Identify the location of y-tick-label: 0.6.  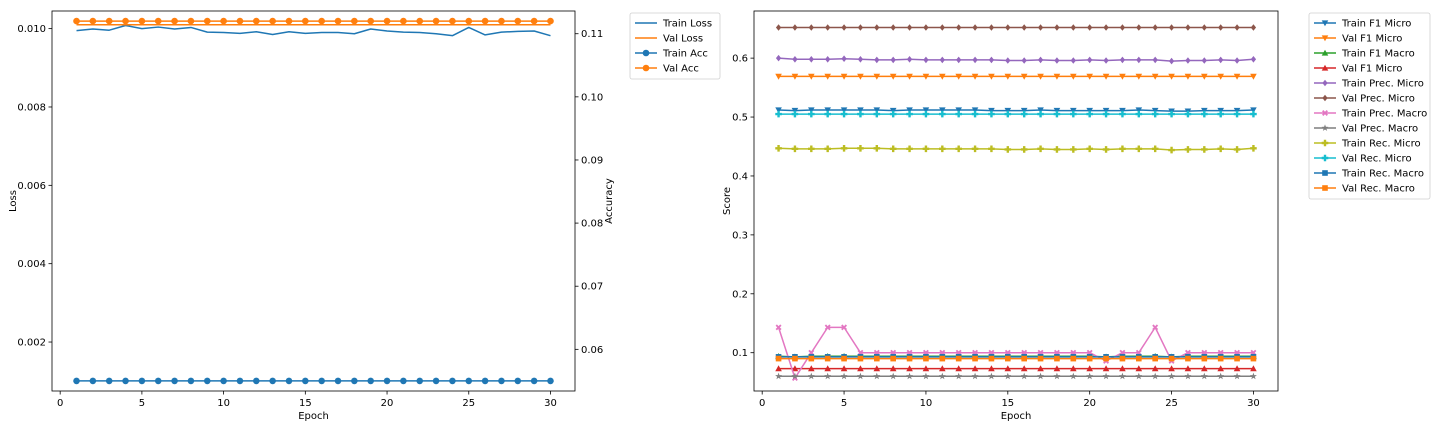
(740, 59).